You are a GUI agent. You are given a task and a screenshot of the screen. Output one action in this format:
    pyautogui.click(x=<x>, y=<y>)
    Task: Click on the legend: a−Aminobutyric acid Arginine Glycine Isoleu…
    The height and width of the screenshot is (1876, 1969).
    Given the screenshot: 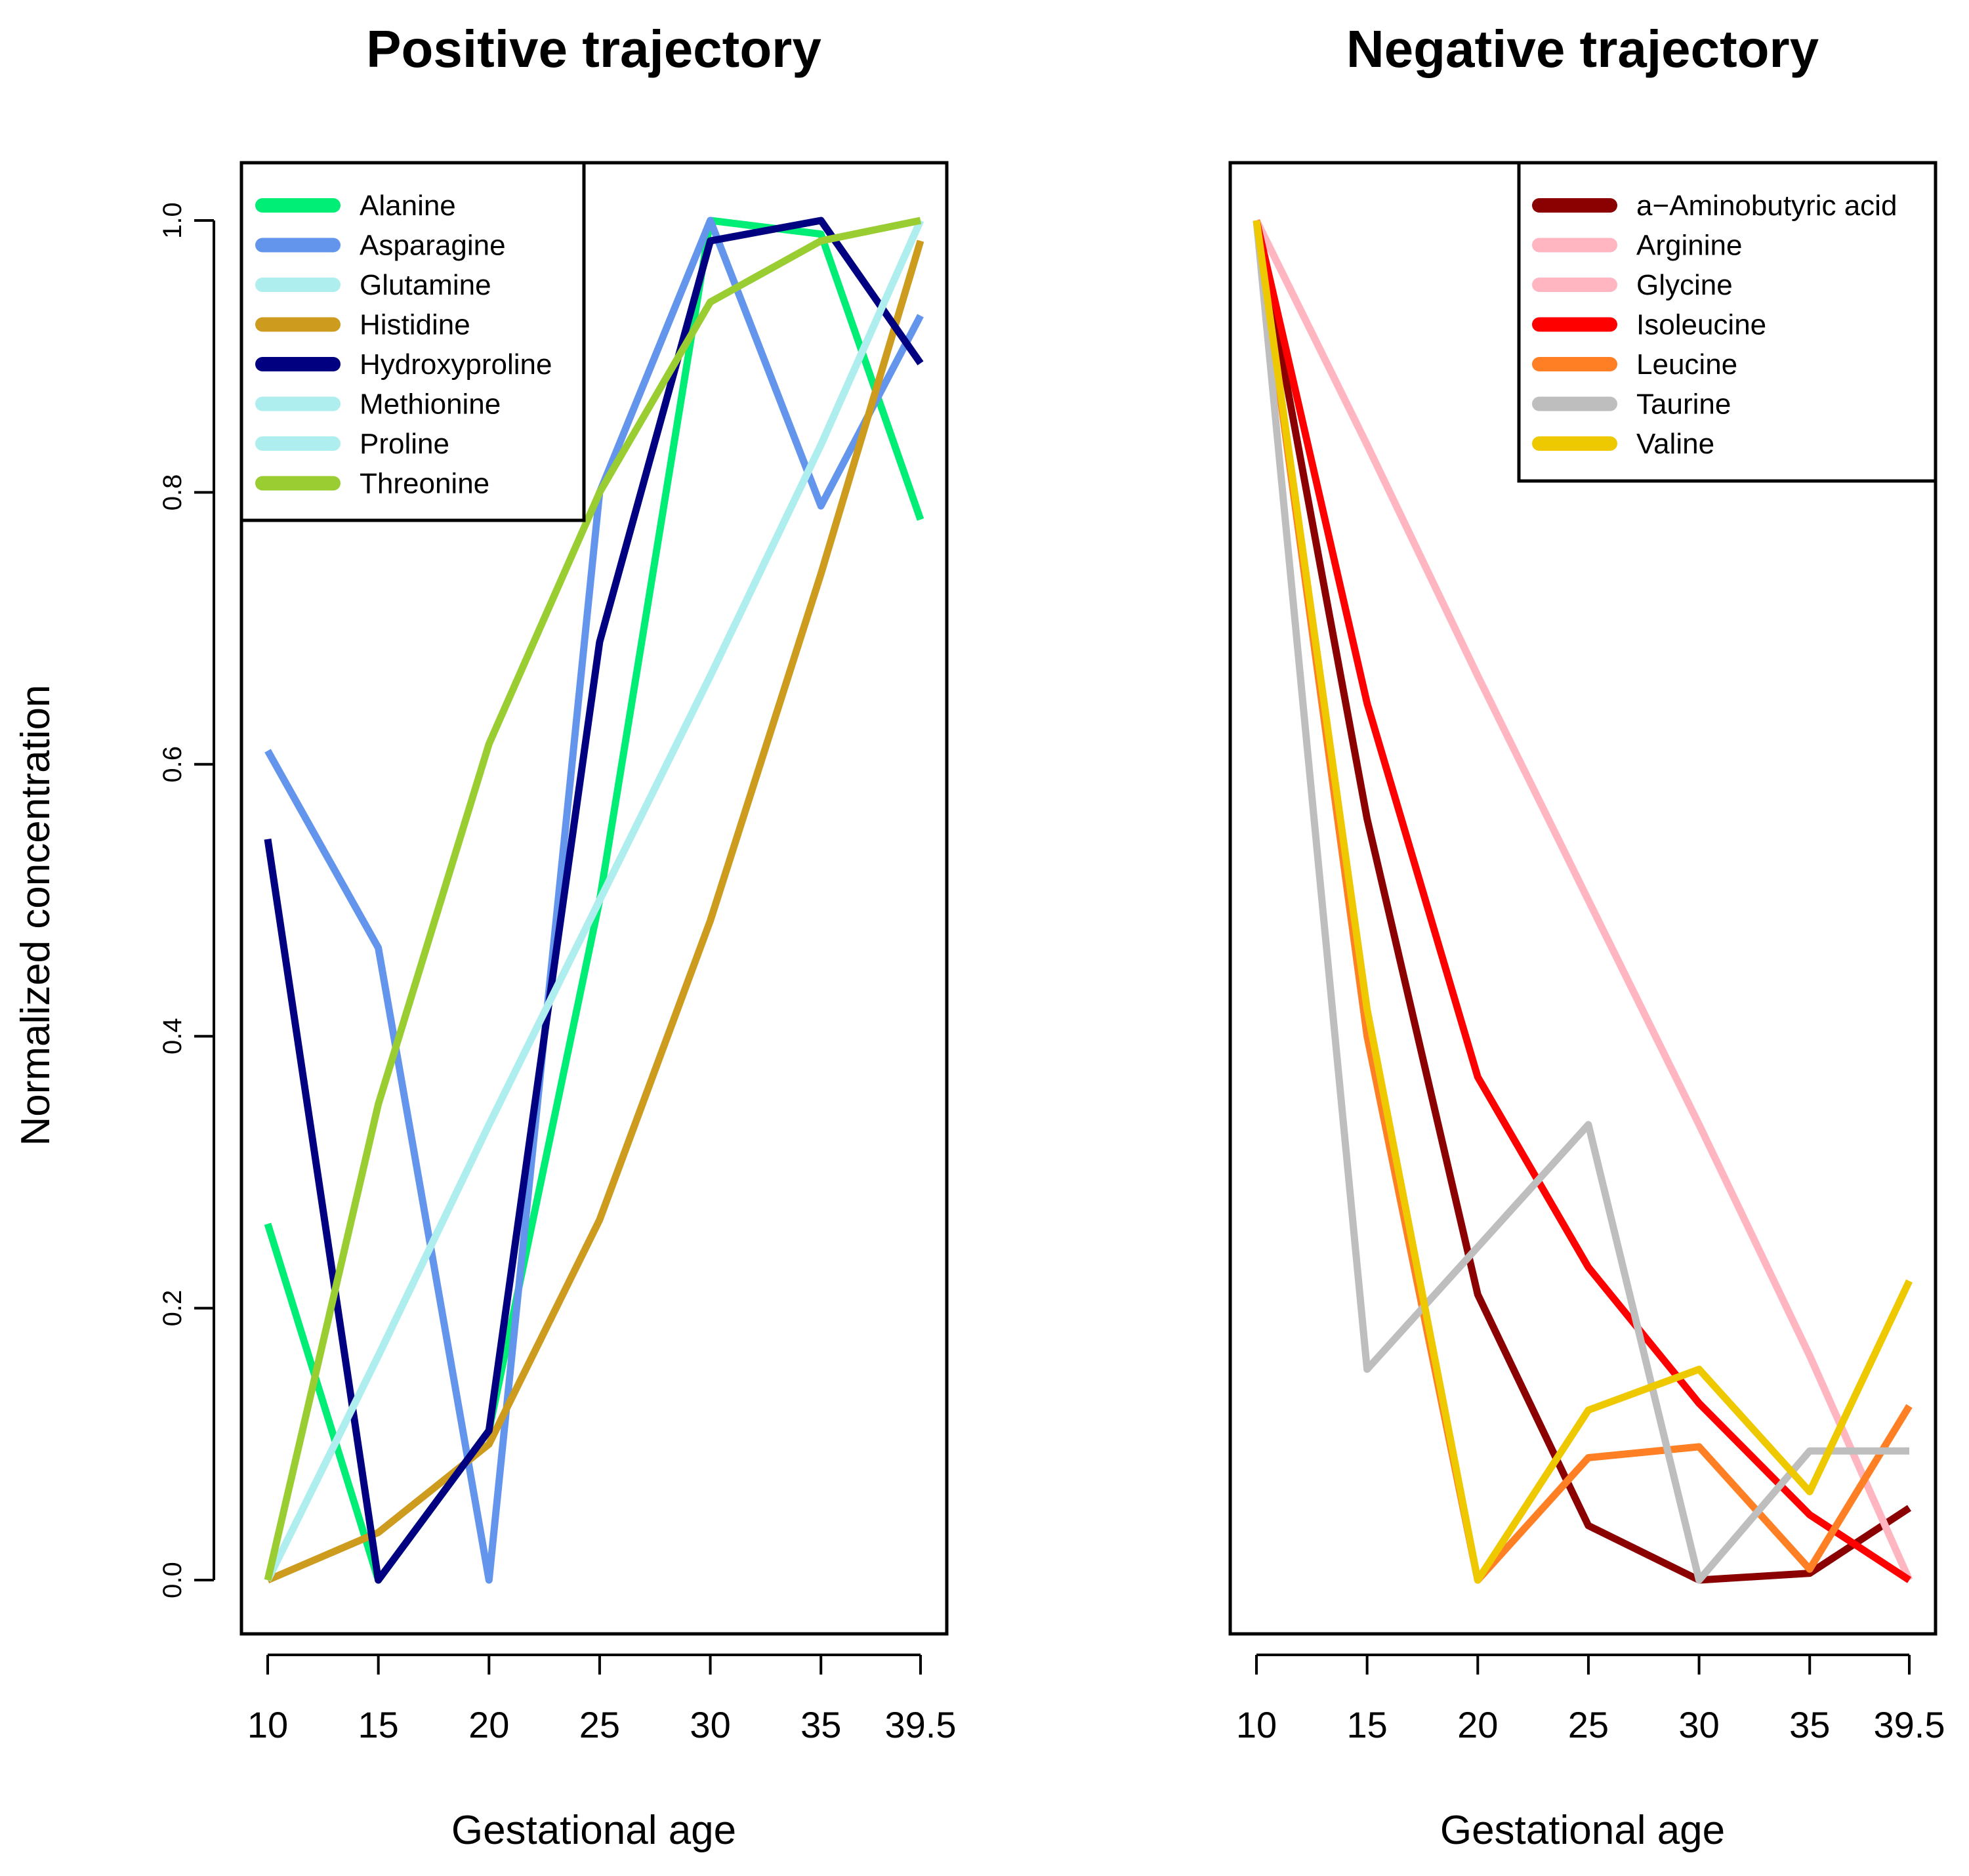 What is the action you would take?
    pyautogui.click(x=1727, y=322)
    